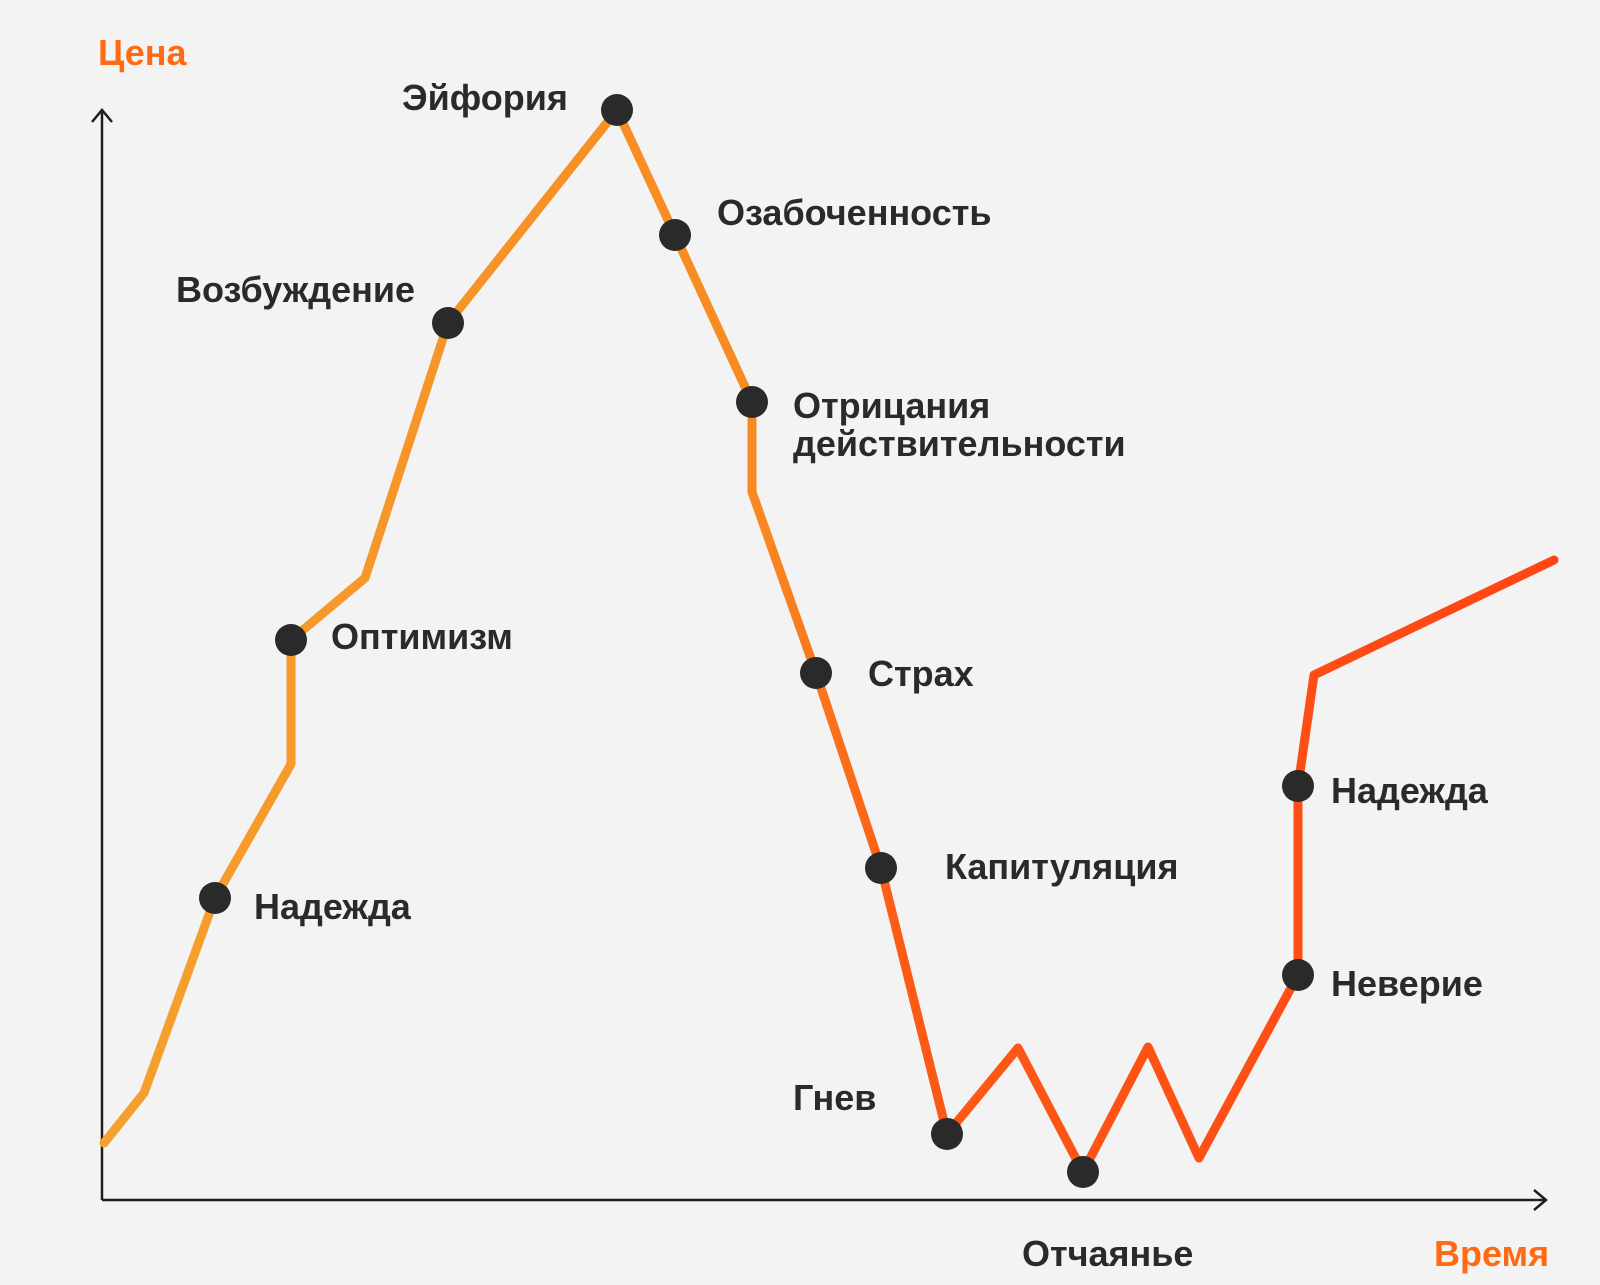 Image resolution: width=1600 pixels, height=1285 pixels. Describe the element at coordinates (891, 405) in the screenshot. I see `stage-label-denial-line-1: Отрицания` at that location.